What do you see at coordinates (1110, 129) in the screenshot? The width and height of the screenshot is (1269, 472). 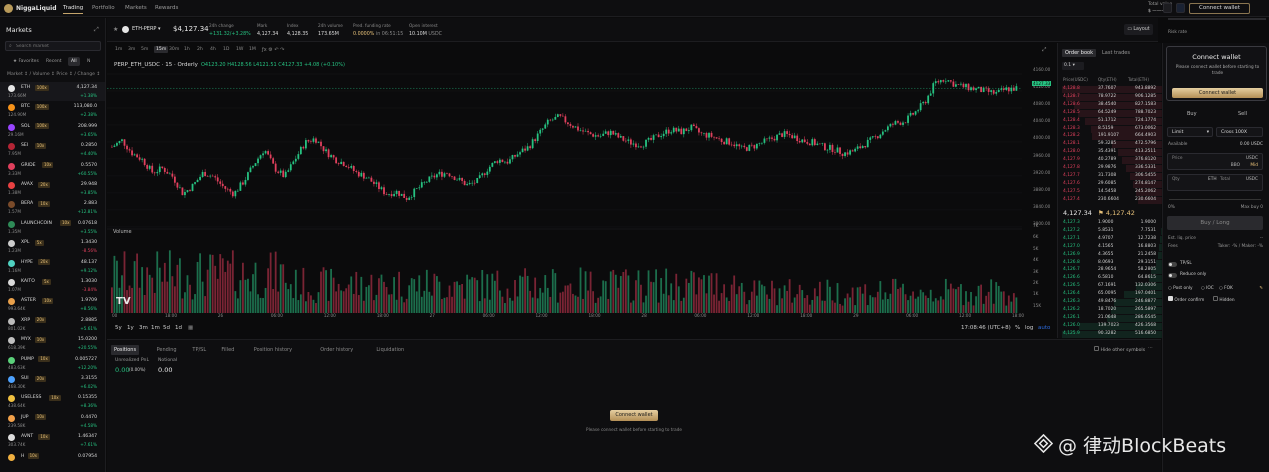 I see `ask-row: 4,128.3 8.5159 673.0062` at bounding box center [1110, 129].